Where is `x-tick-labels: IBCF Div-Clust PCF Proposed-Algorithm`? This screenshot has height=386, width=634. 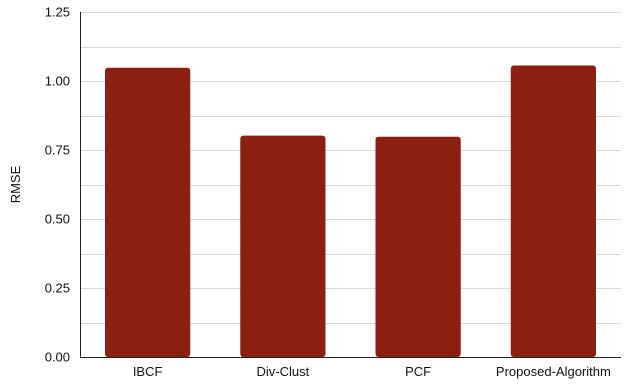 x-tick-labels: IBCF Div-Clust PCF Proposed-Algorithm is located at coordinates (372, 371).